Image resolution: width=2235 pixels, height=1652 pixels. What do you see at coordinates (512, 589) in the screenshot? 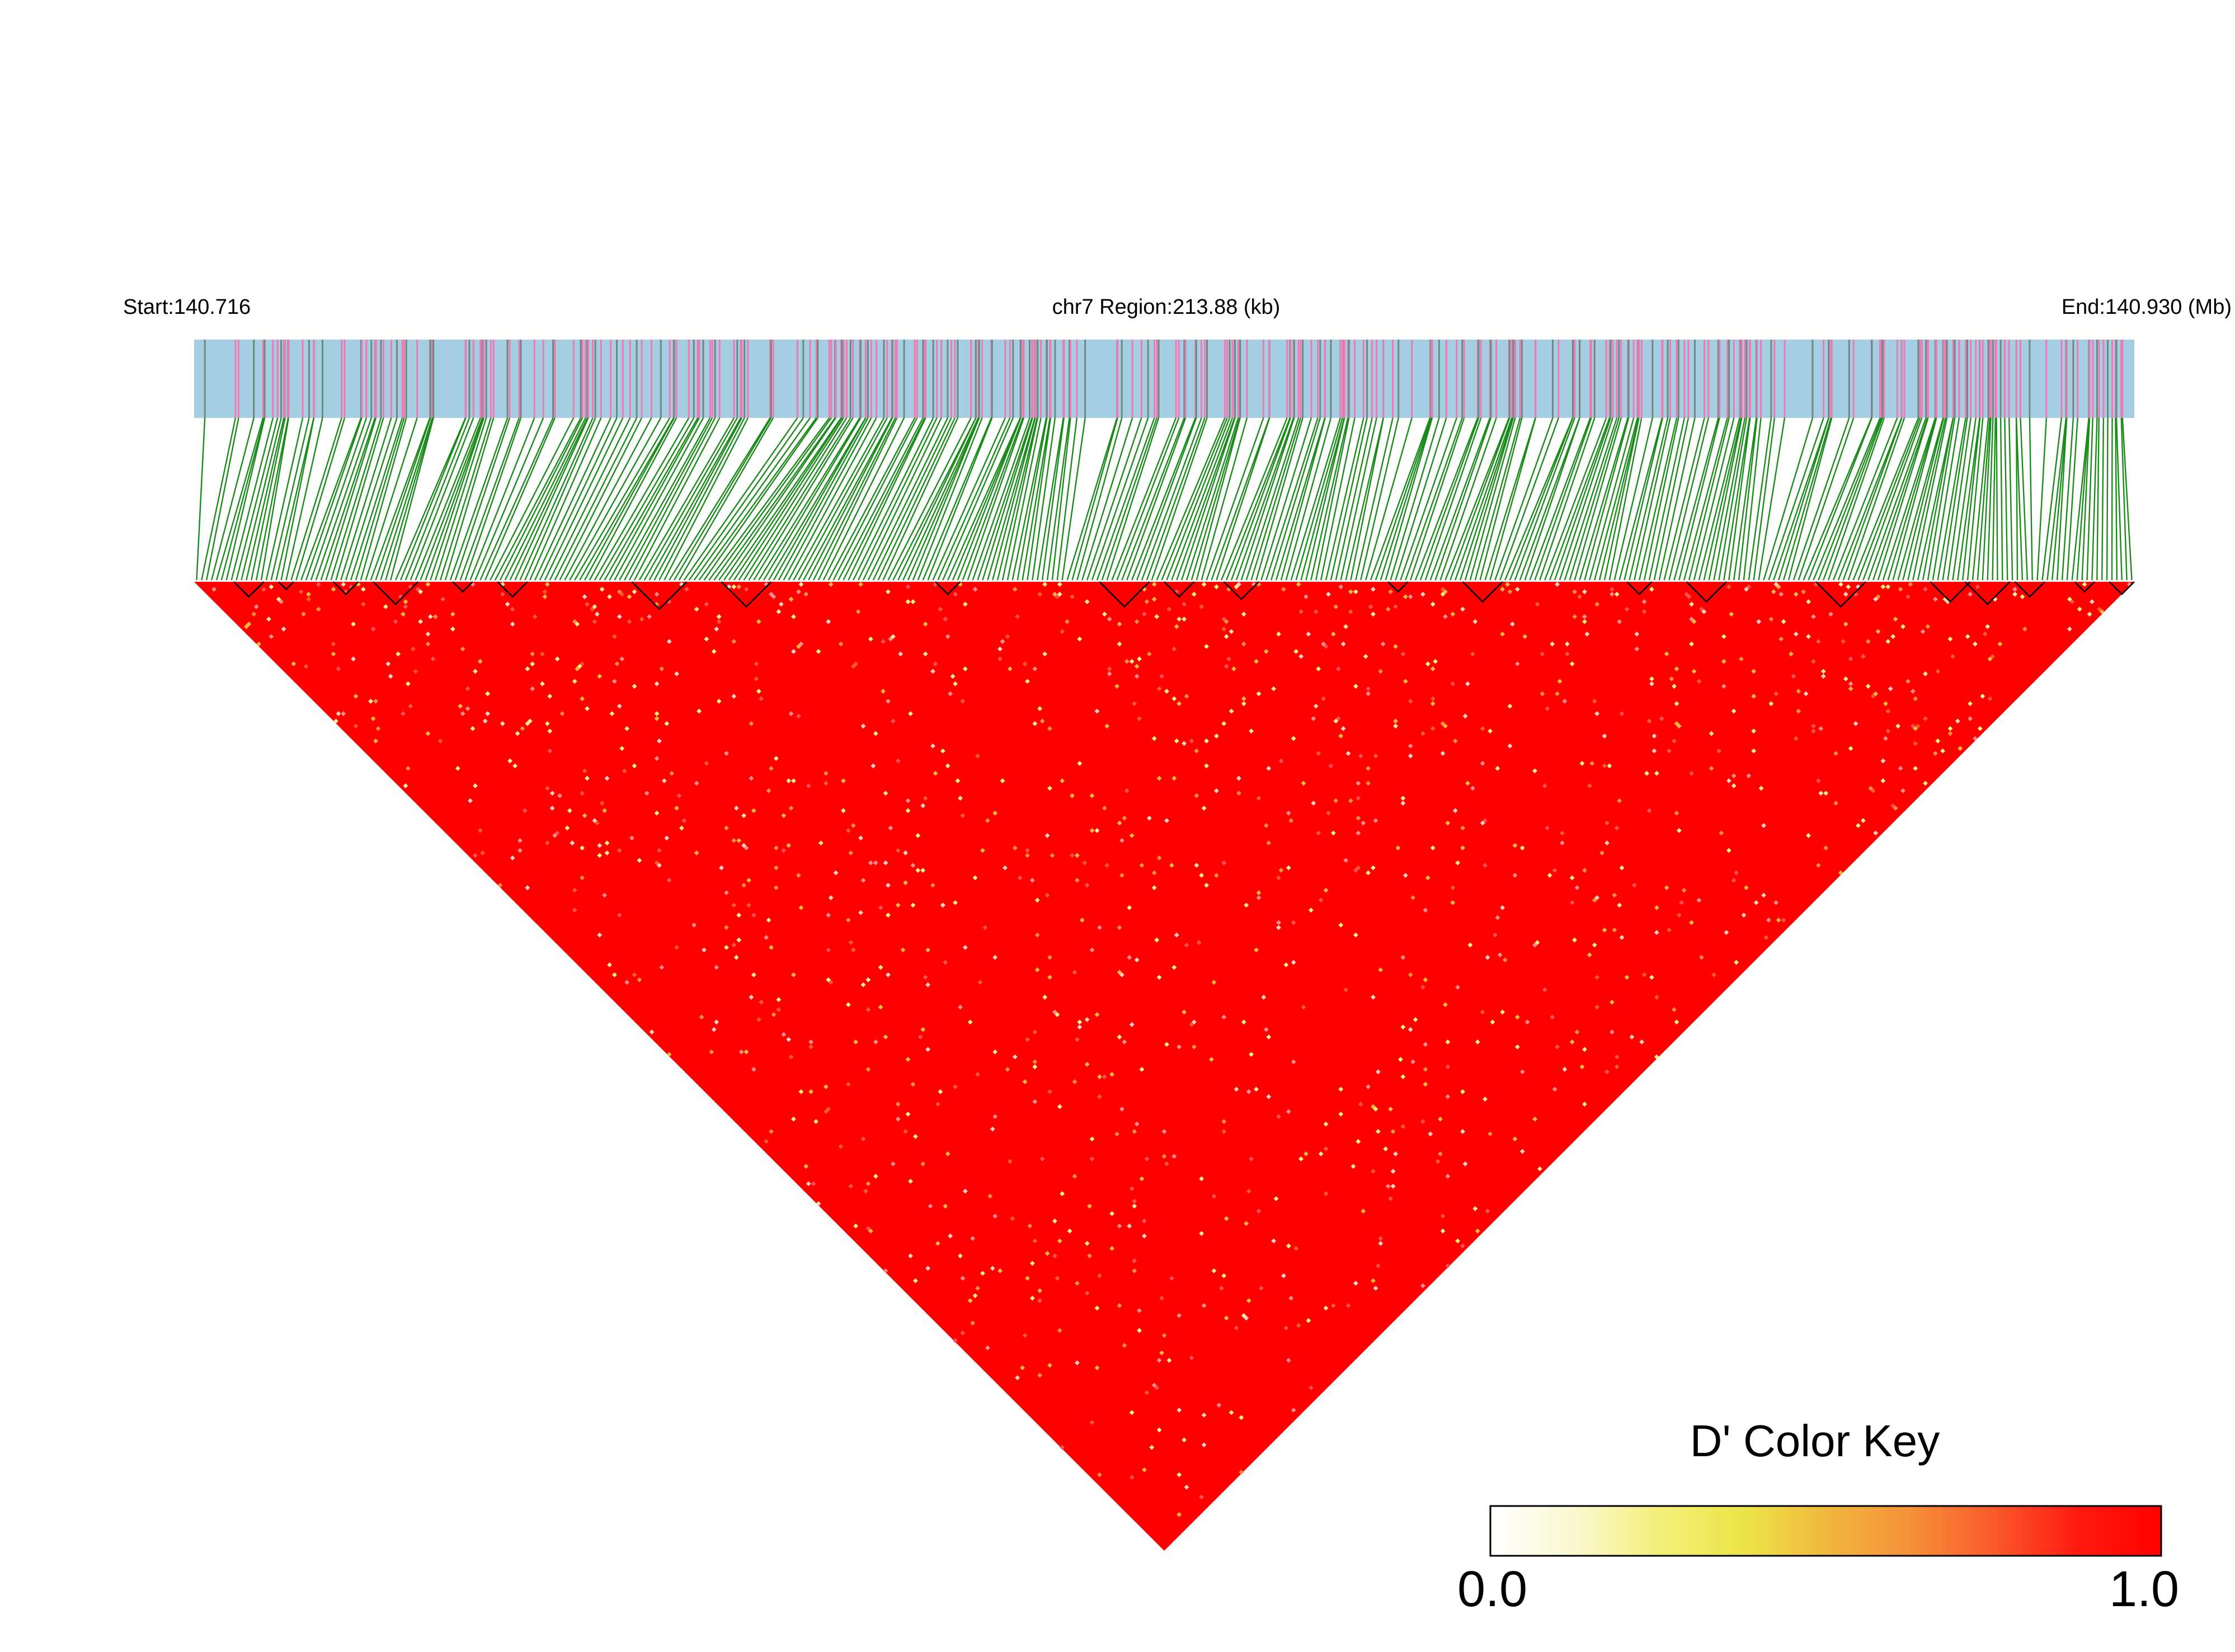
I see `ld-block-outline` at bounding box center [512, 589].